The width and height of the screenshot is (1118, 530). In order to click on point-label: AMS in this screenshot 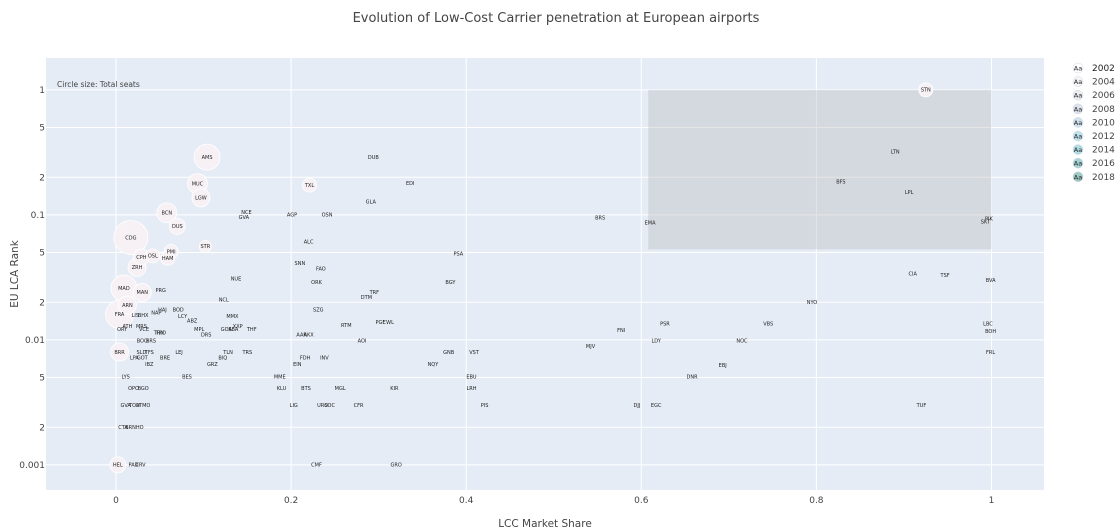, I will do `click(207, 158)`.